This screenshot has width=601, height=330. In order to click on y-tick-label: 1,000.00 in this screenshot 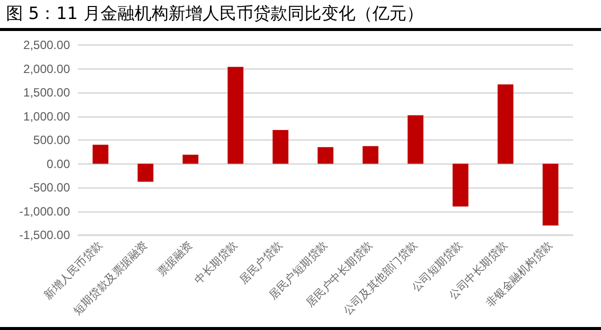, I will do `click(46, 116)`.